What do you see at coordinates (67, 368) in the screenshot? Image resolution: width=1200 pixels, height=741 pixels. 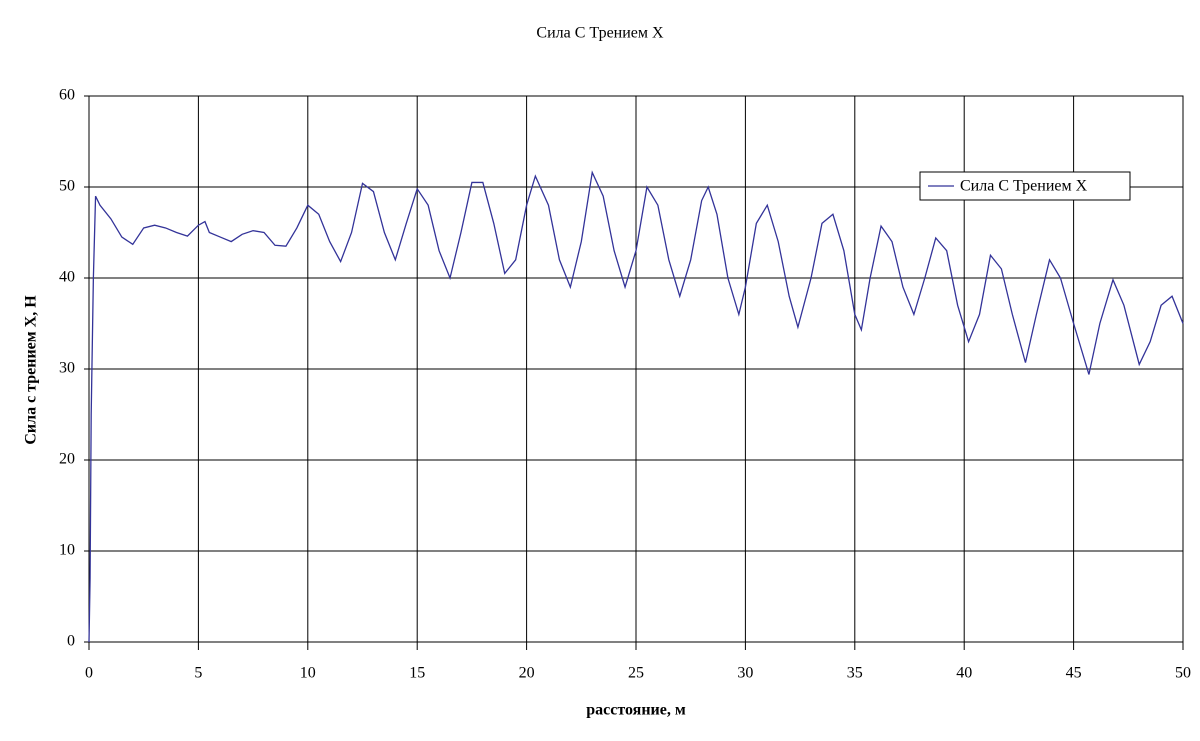 I see `y-tick-label: 30` at bounding box center [67, 368].